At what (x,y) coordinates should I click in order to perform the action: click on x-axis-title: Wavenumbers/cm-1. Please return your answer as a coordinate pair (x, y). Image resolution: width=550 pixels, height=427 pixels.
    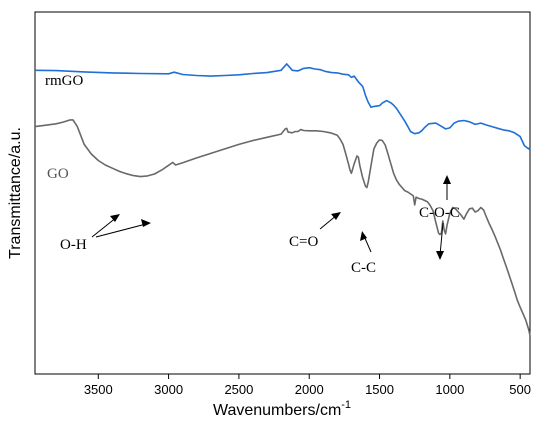
    Looking at the image, I should click on (282, 409).